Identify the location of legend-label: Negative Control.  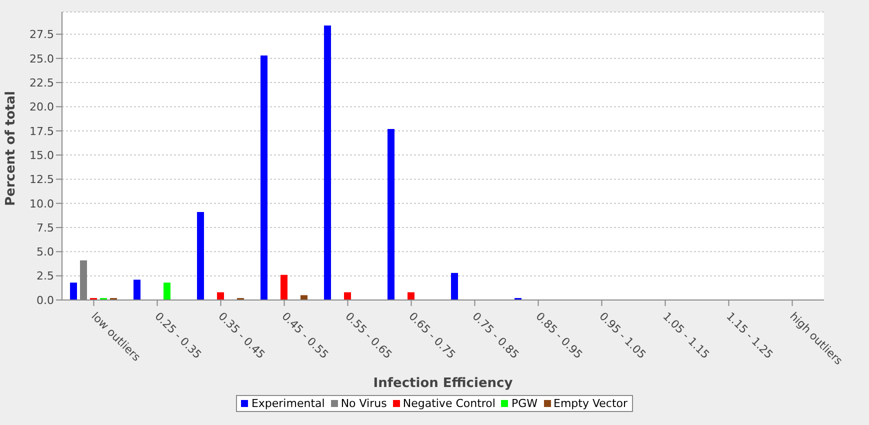
(449, 403).